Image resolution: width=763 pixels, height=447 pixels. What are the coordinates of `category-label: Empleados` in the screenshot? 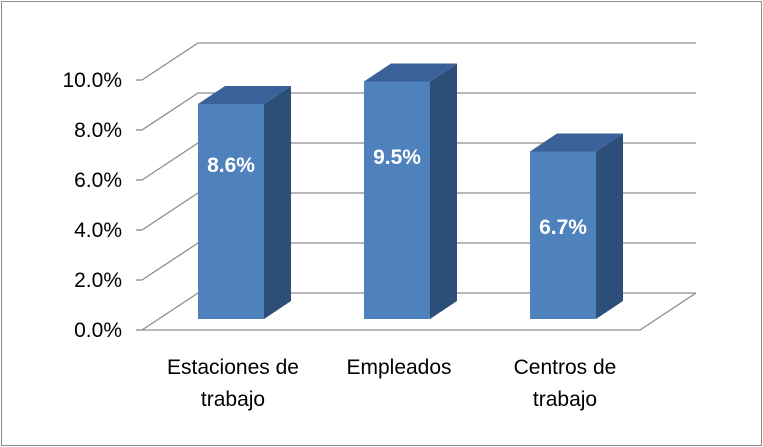 It's located at (398, 367).